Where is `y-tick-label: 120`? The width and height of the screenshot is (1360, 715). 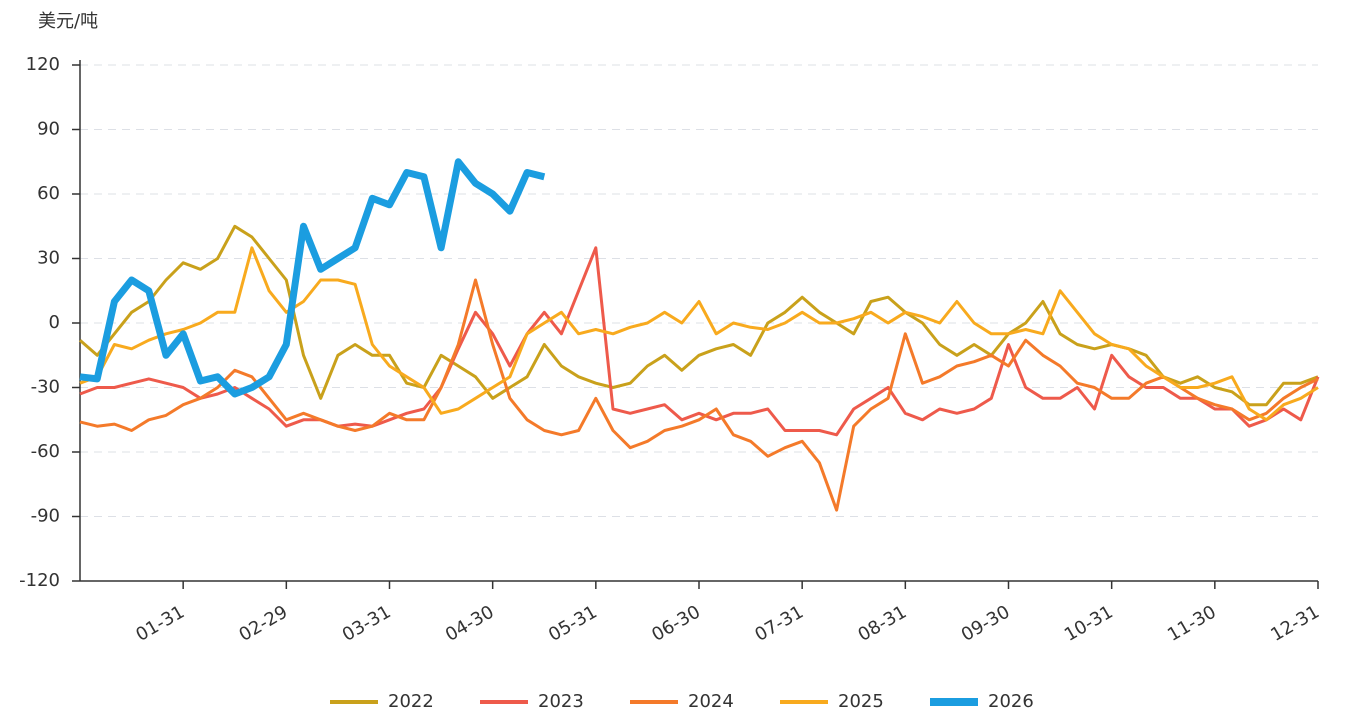
y-tick-label: 120 is located at coordinates (43, 64).